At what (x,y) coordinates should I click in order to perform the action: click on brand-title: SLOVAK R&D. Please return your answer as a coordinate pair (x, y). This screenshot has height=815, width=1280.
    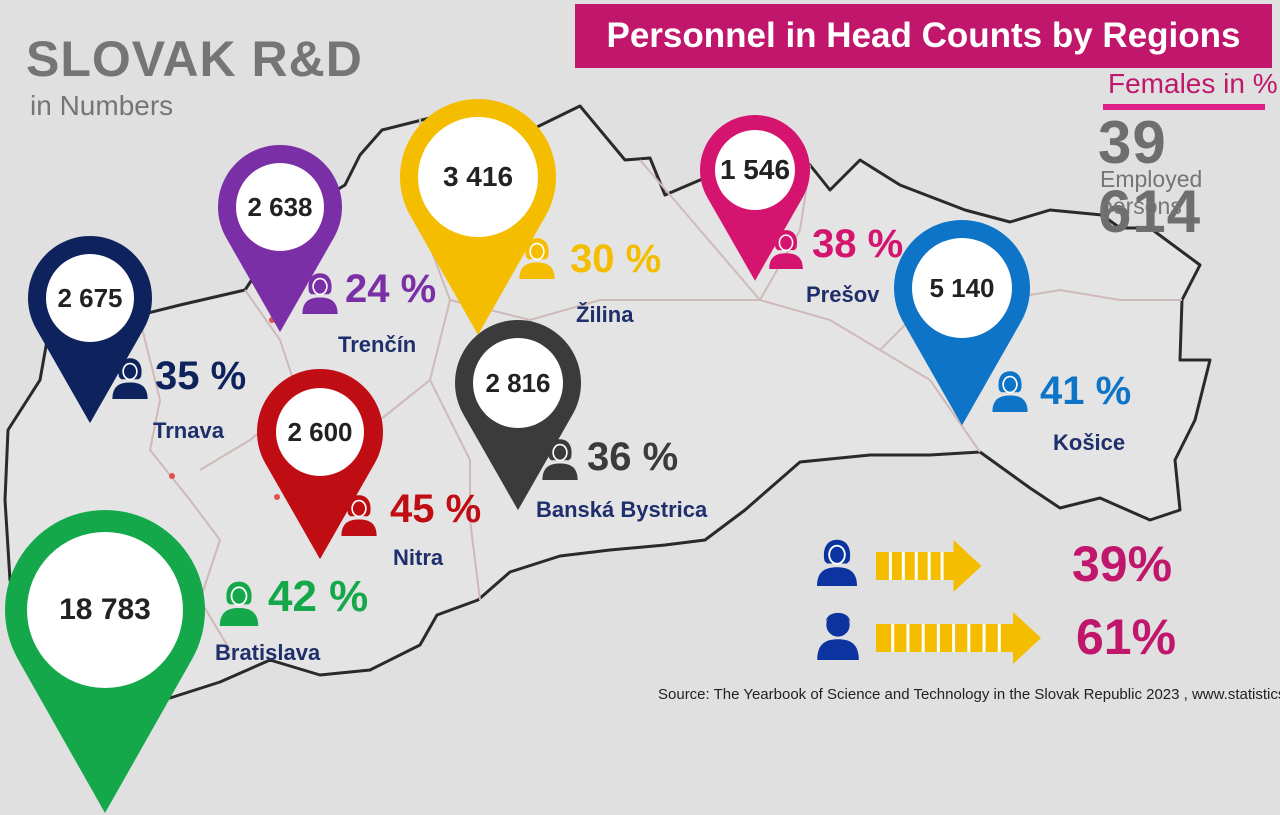
    Looking at the image, I should click on (194, 59).